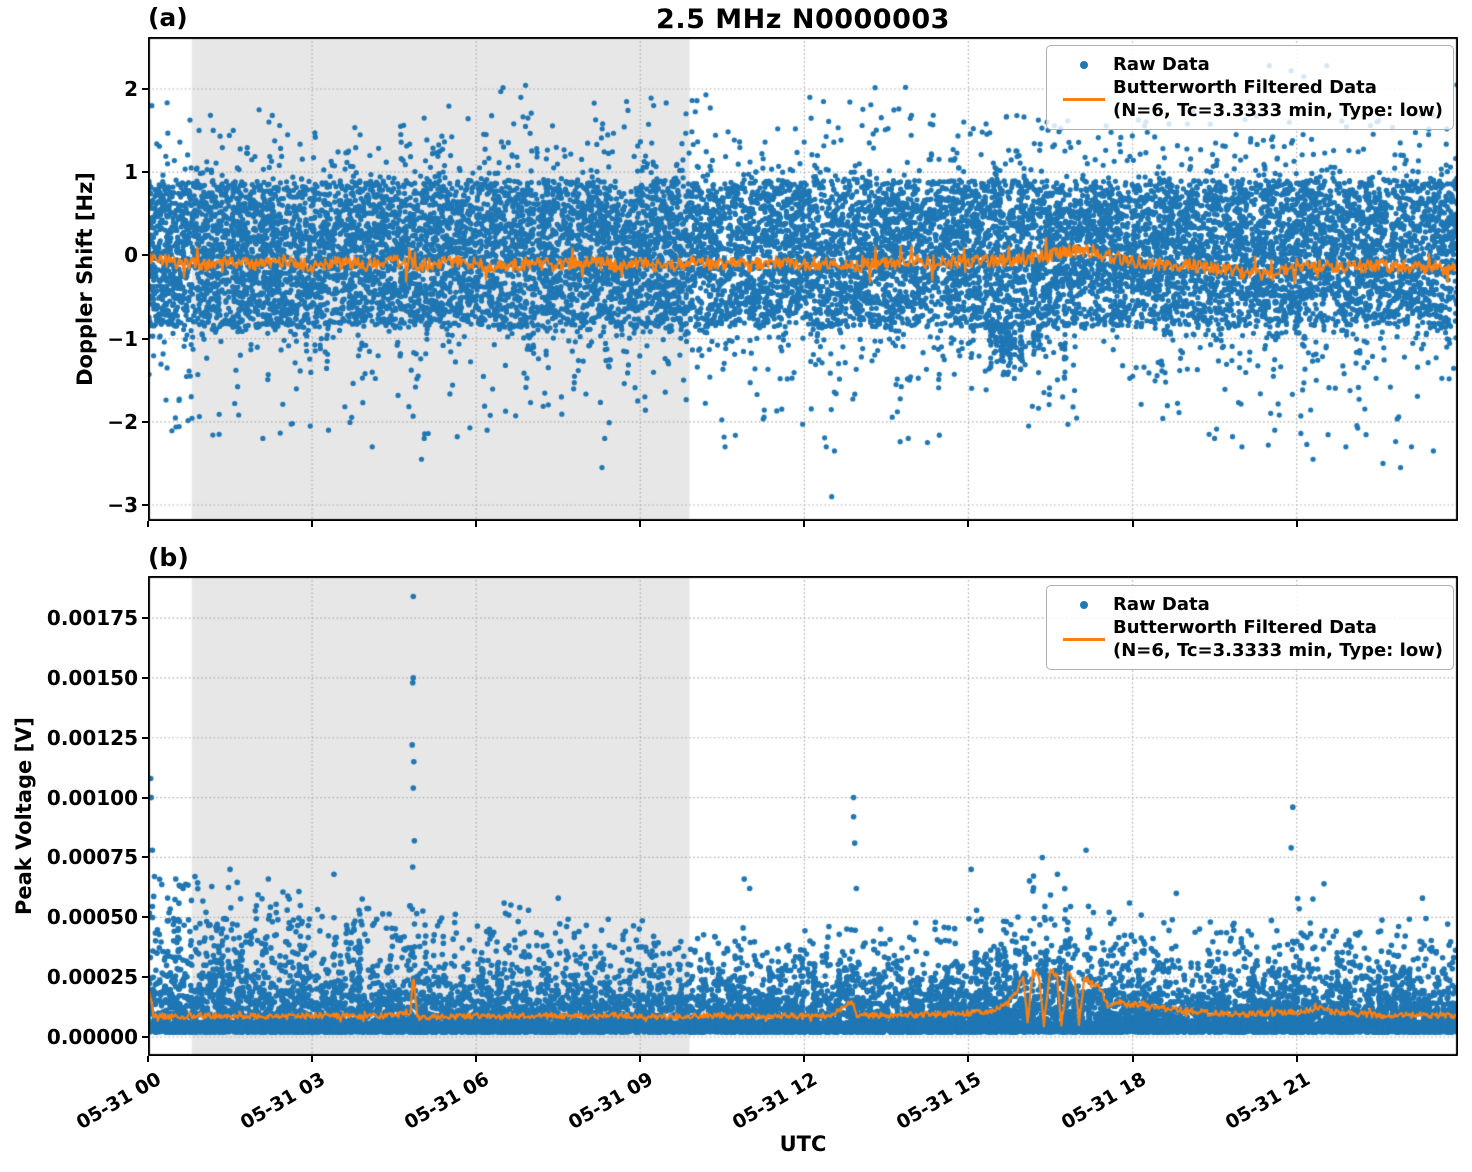 This screenshot has height=1172, width=1472. I want to click on y-tick-label: 0.00150, so click(92, 677).